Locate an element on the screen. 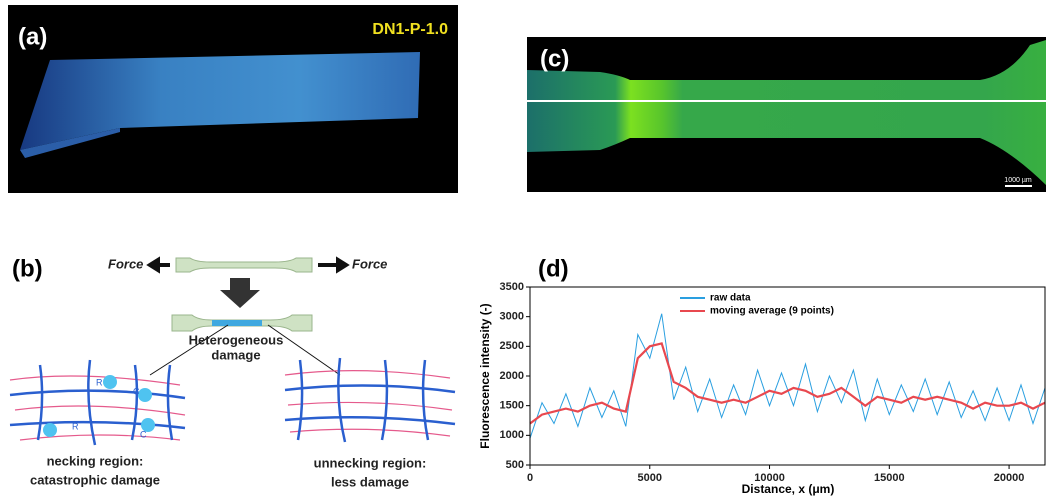 The image size is (1046, 497). x-tick-label: 20000 is located at coordinates (1009, 478).